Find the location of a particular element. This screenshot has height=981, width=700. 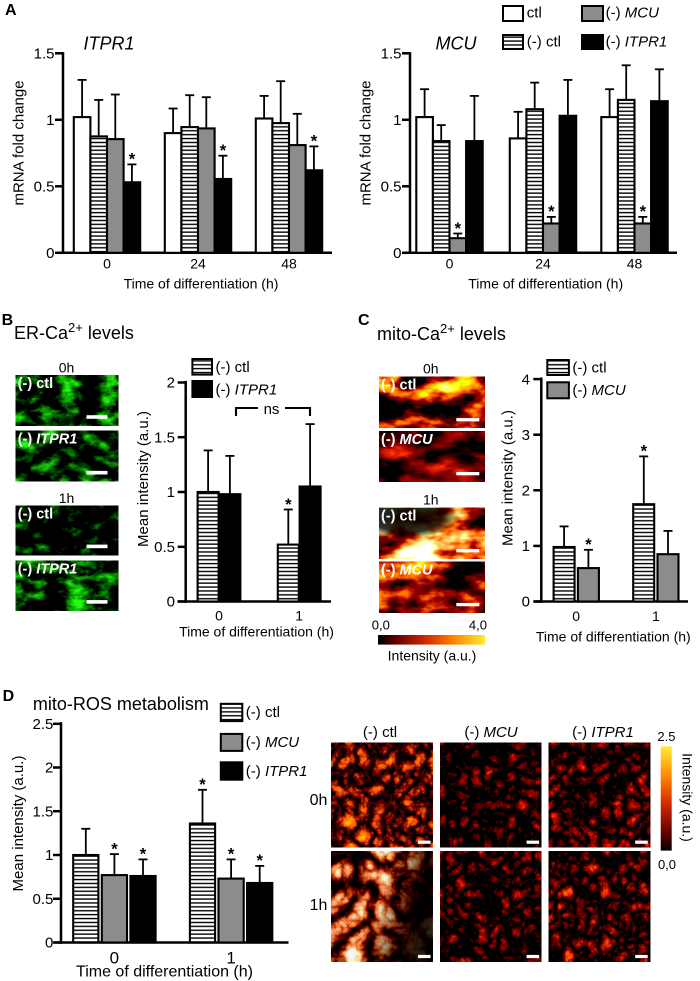

svg-text: ITPR1 is located at coordinates (108, 44).